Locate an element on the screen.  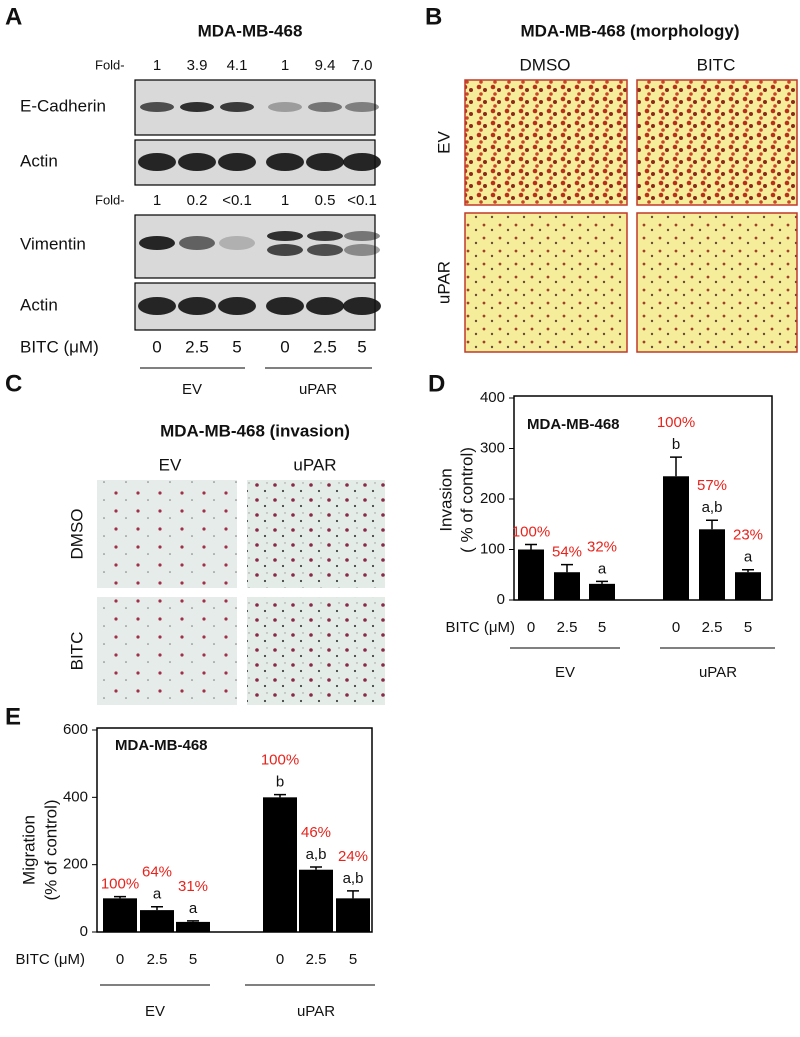
significance-letter: a is located at coordinates (602, 568).